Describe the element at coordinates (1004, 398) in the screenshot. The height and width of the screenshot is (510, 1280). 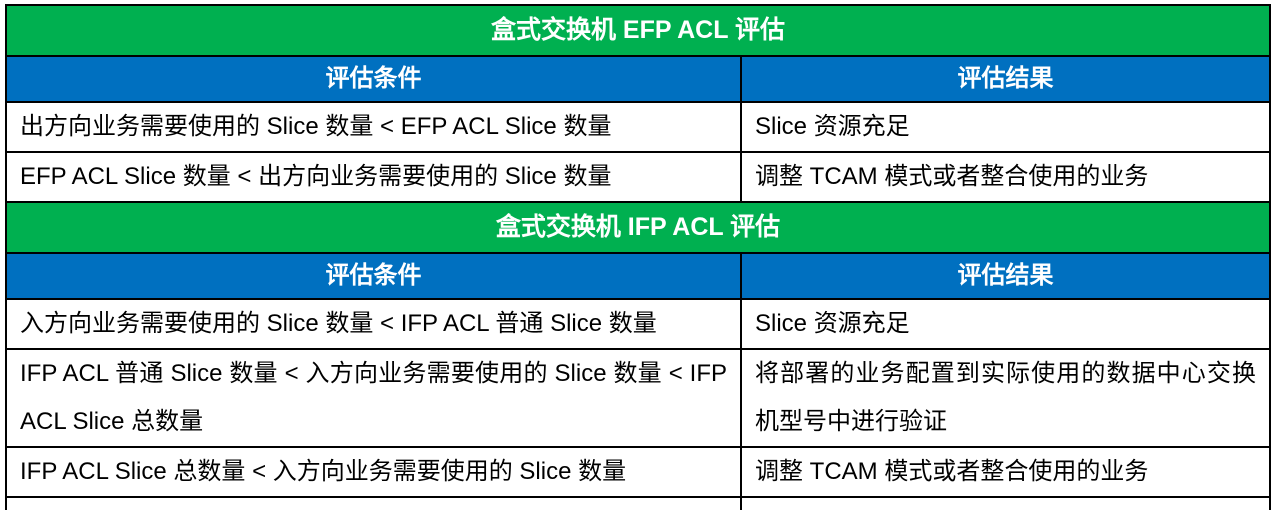
I see `result-cell: 将部署的业务配置到实际使用的数据中心交换机型号中进行验证` at that location.